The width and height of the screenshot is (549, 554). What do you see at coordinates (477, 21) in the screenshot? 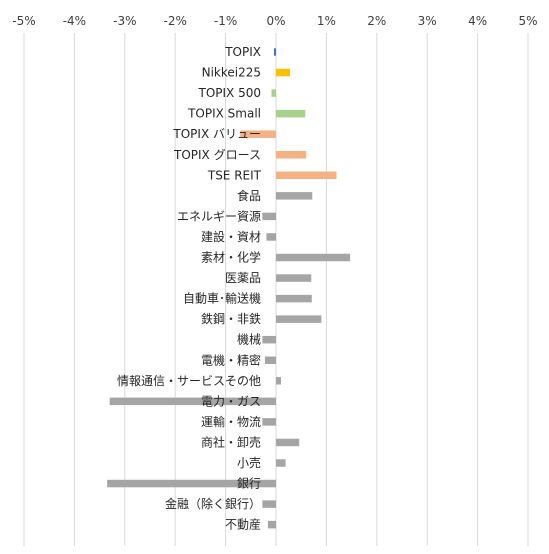
I see `x-tick-label: 4%` at bounding box center [477, 21].